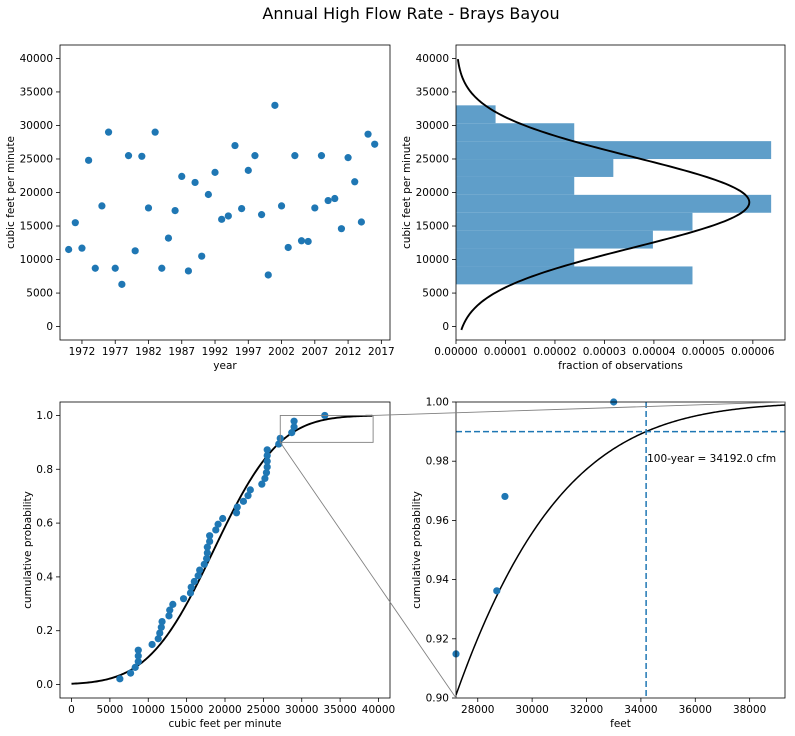  What do you see at coordinates (263, 710) in the screenshot?
I see `x-tick-label: 25000` at bounding box center [263, 710].